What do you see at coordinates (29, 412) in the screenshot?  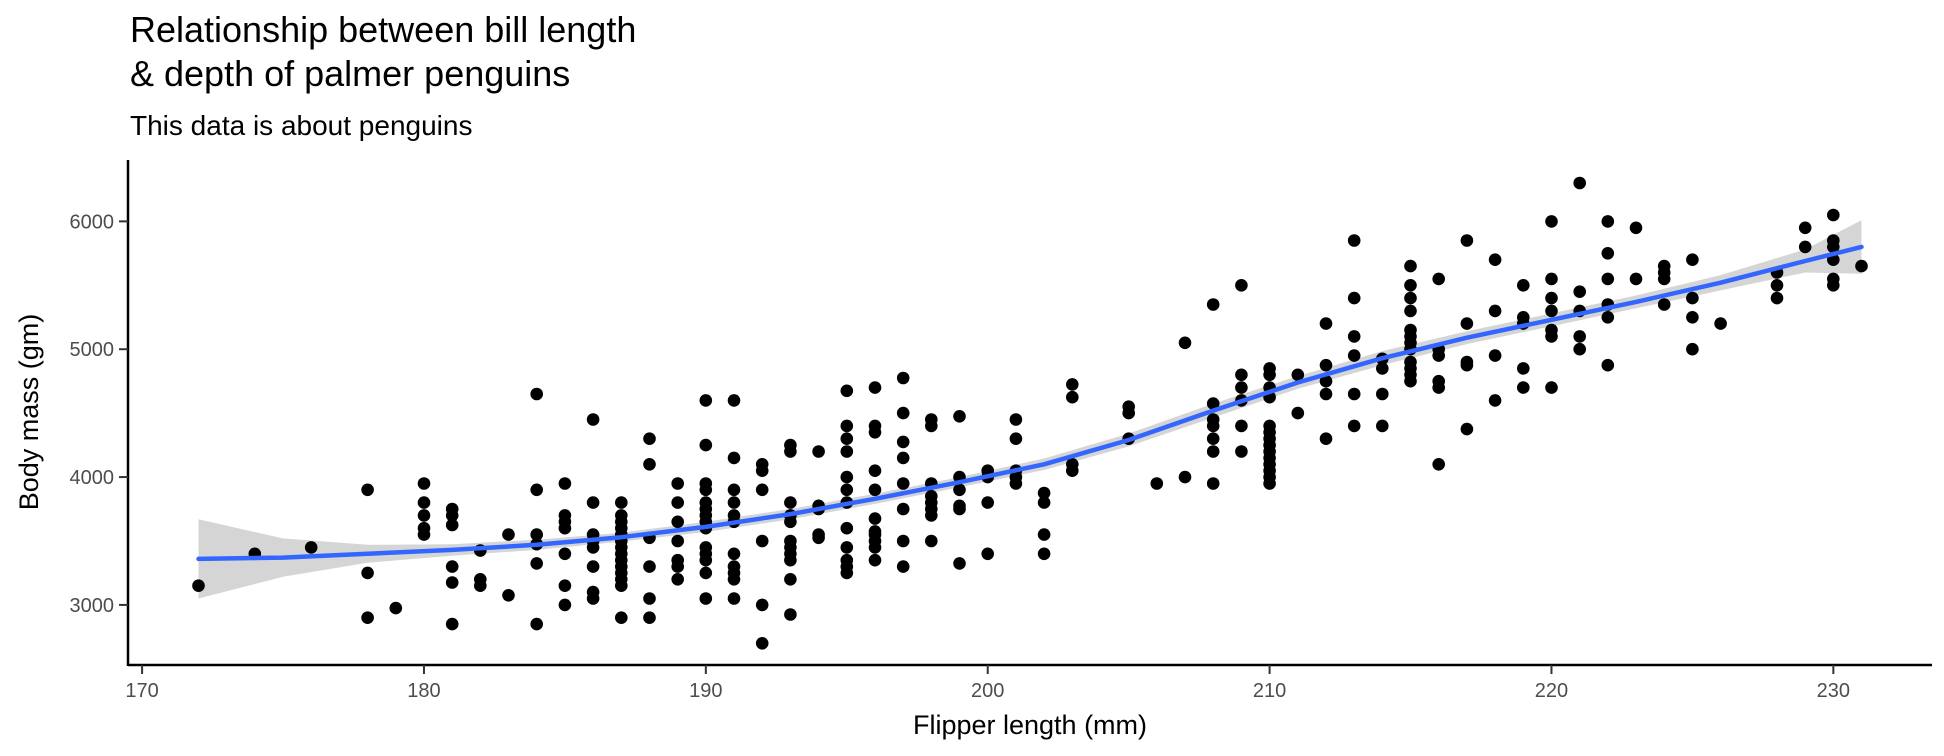 I see `y-axis-title: Body mass (gm)` at bounding box center [29, 412].